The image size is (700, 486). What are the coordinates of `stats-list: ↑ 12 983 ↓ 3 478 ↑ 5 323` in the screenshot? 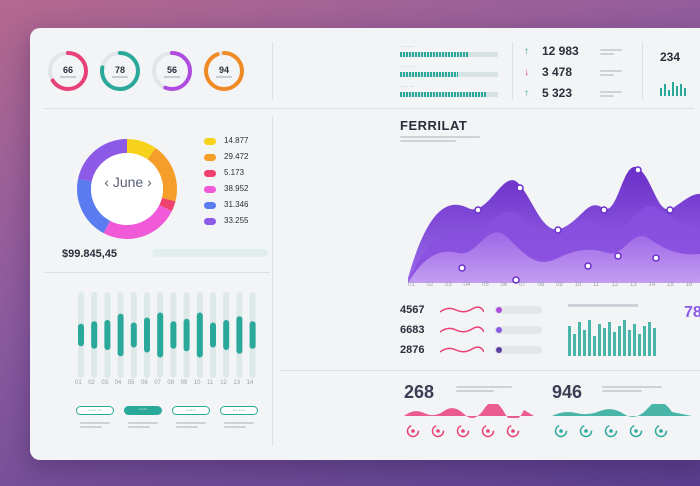 It's located at (580, 74).